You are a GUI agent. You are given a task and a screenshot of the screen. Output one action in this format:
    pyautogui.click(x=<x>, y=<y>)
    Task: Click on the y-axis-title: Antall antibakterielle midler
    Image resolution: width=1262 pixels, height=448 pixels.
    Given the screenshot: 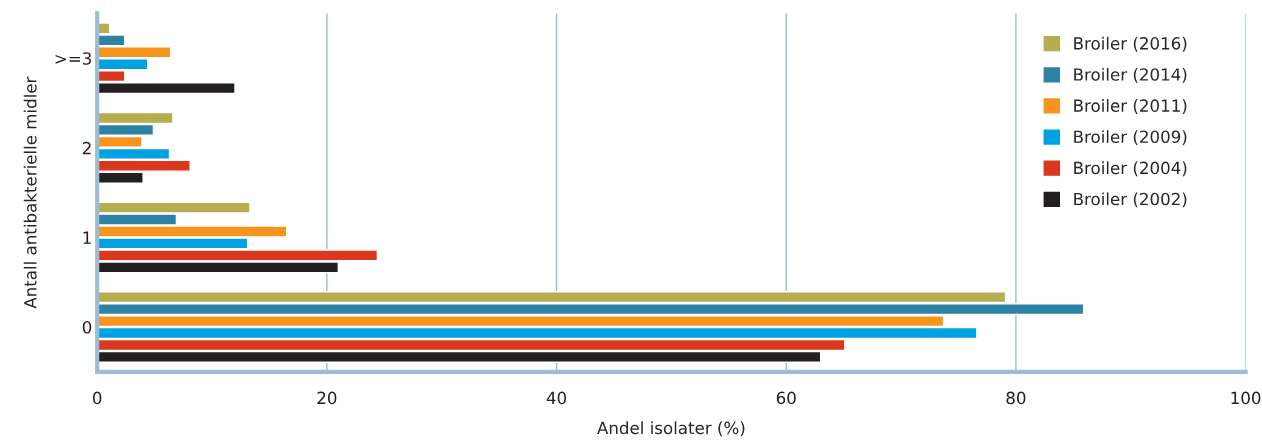 What is the action you would take?
    pyautogui.click(x=30, y=192)
    